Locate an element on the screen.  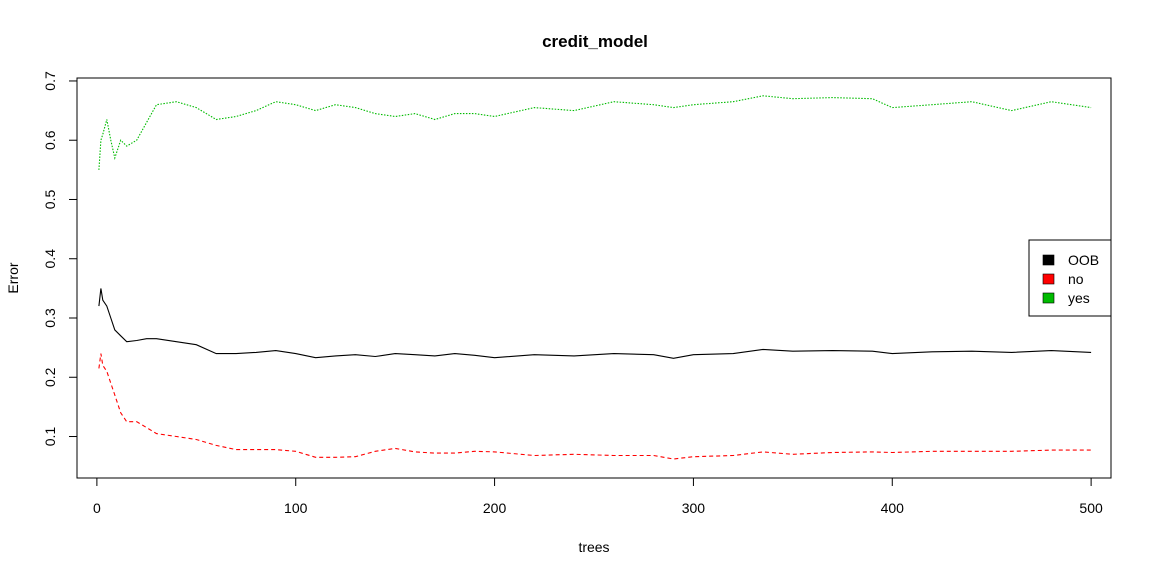
x-tick-label: 400 is located at coordinates (893, 508).